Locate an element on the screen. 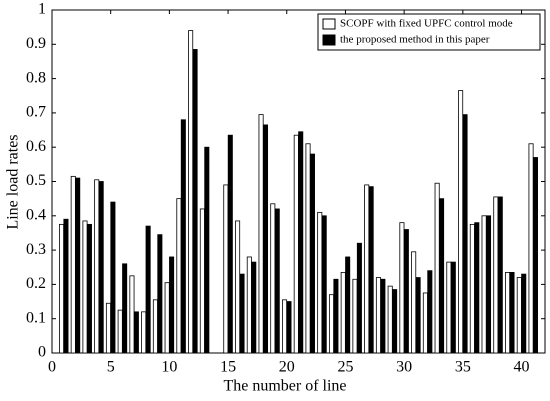 Image resolution: width=550 pixels, height=401 pixels. y-tick-label: 0.7 is located at coordinates (36, 112).